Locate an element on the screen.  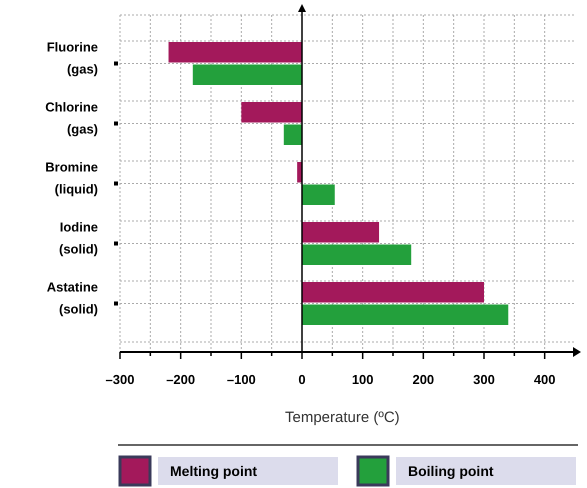
x-tick-label: 300 is located at coordinates (484, 379).